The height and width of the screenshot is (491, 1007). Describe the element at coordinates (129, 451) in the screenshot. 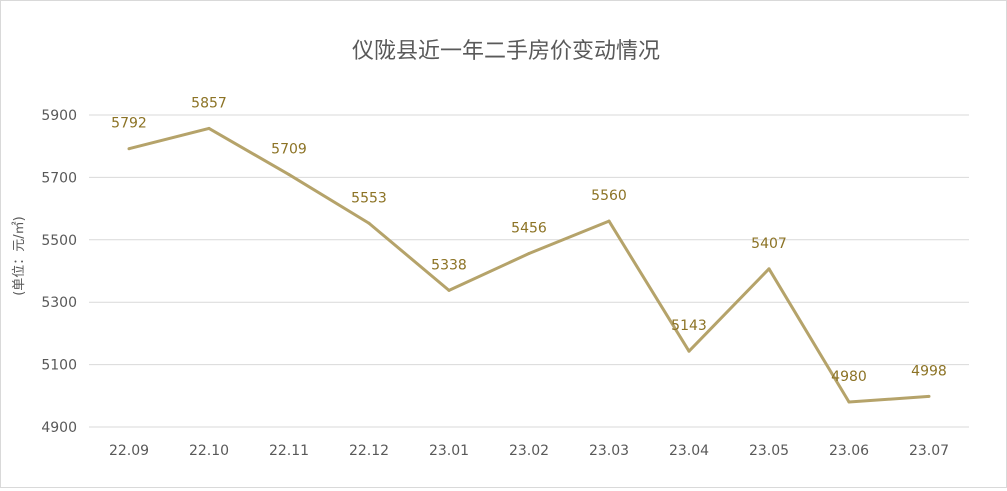

I see `x-tick-label: 22.09` at that location.